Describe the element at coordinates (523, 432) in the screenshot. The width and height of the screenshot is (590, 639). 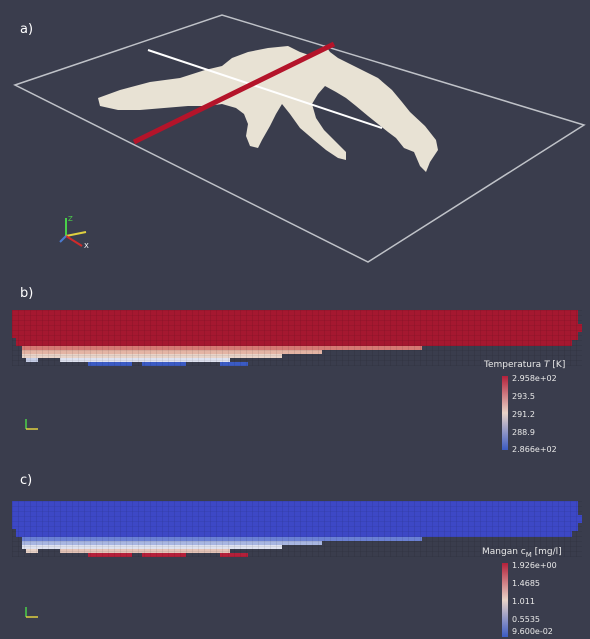
I see `temperature-tick: 288.9` at that location.